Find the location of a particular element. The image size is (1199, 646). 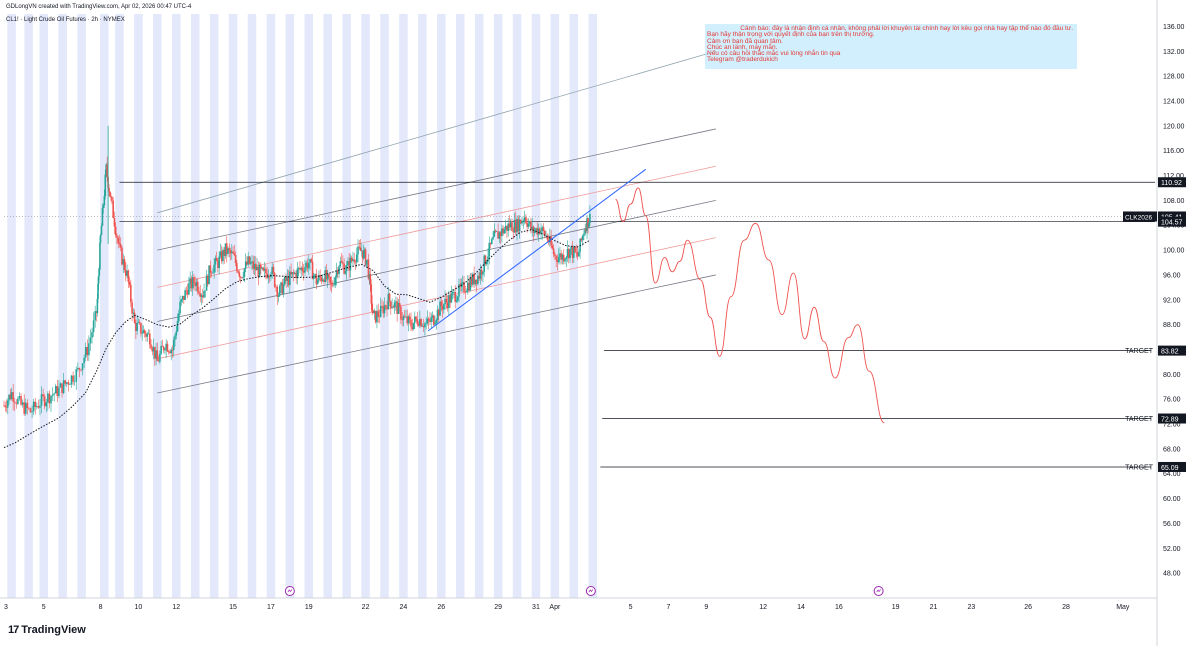

news-marker-glyph is located at coordinates (878, 591).